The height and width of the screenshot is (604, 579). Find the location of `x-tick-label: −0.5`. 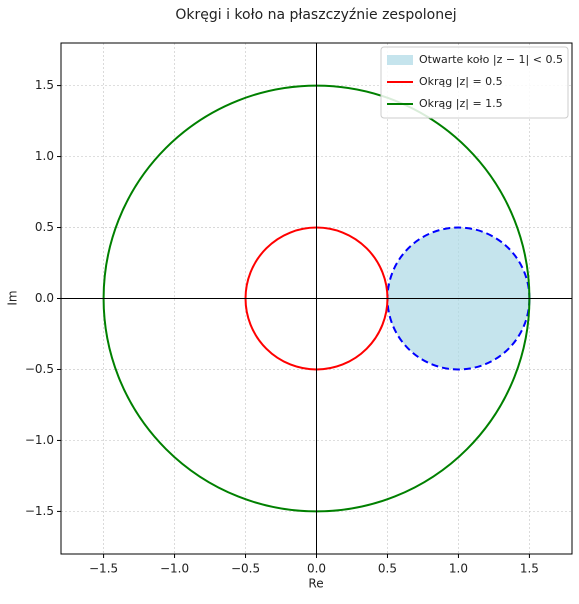

x-tick-label: −0.5 is located at coordinates (245, 569).